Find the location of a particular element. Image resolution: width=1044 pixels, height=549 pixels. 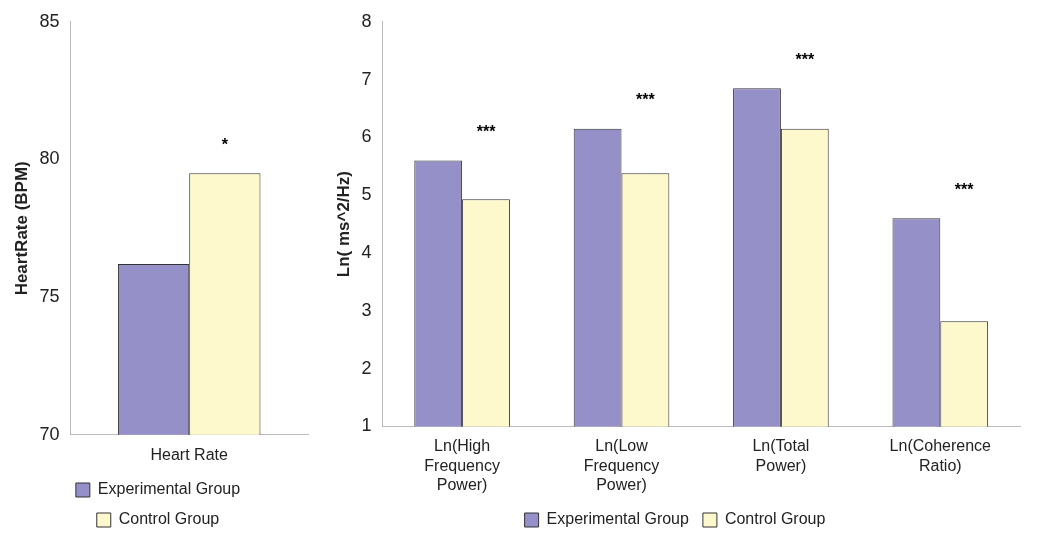

y-tick-label: 3 is located at coordinates (366, 309).